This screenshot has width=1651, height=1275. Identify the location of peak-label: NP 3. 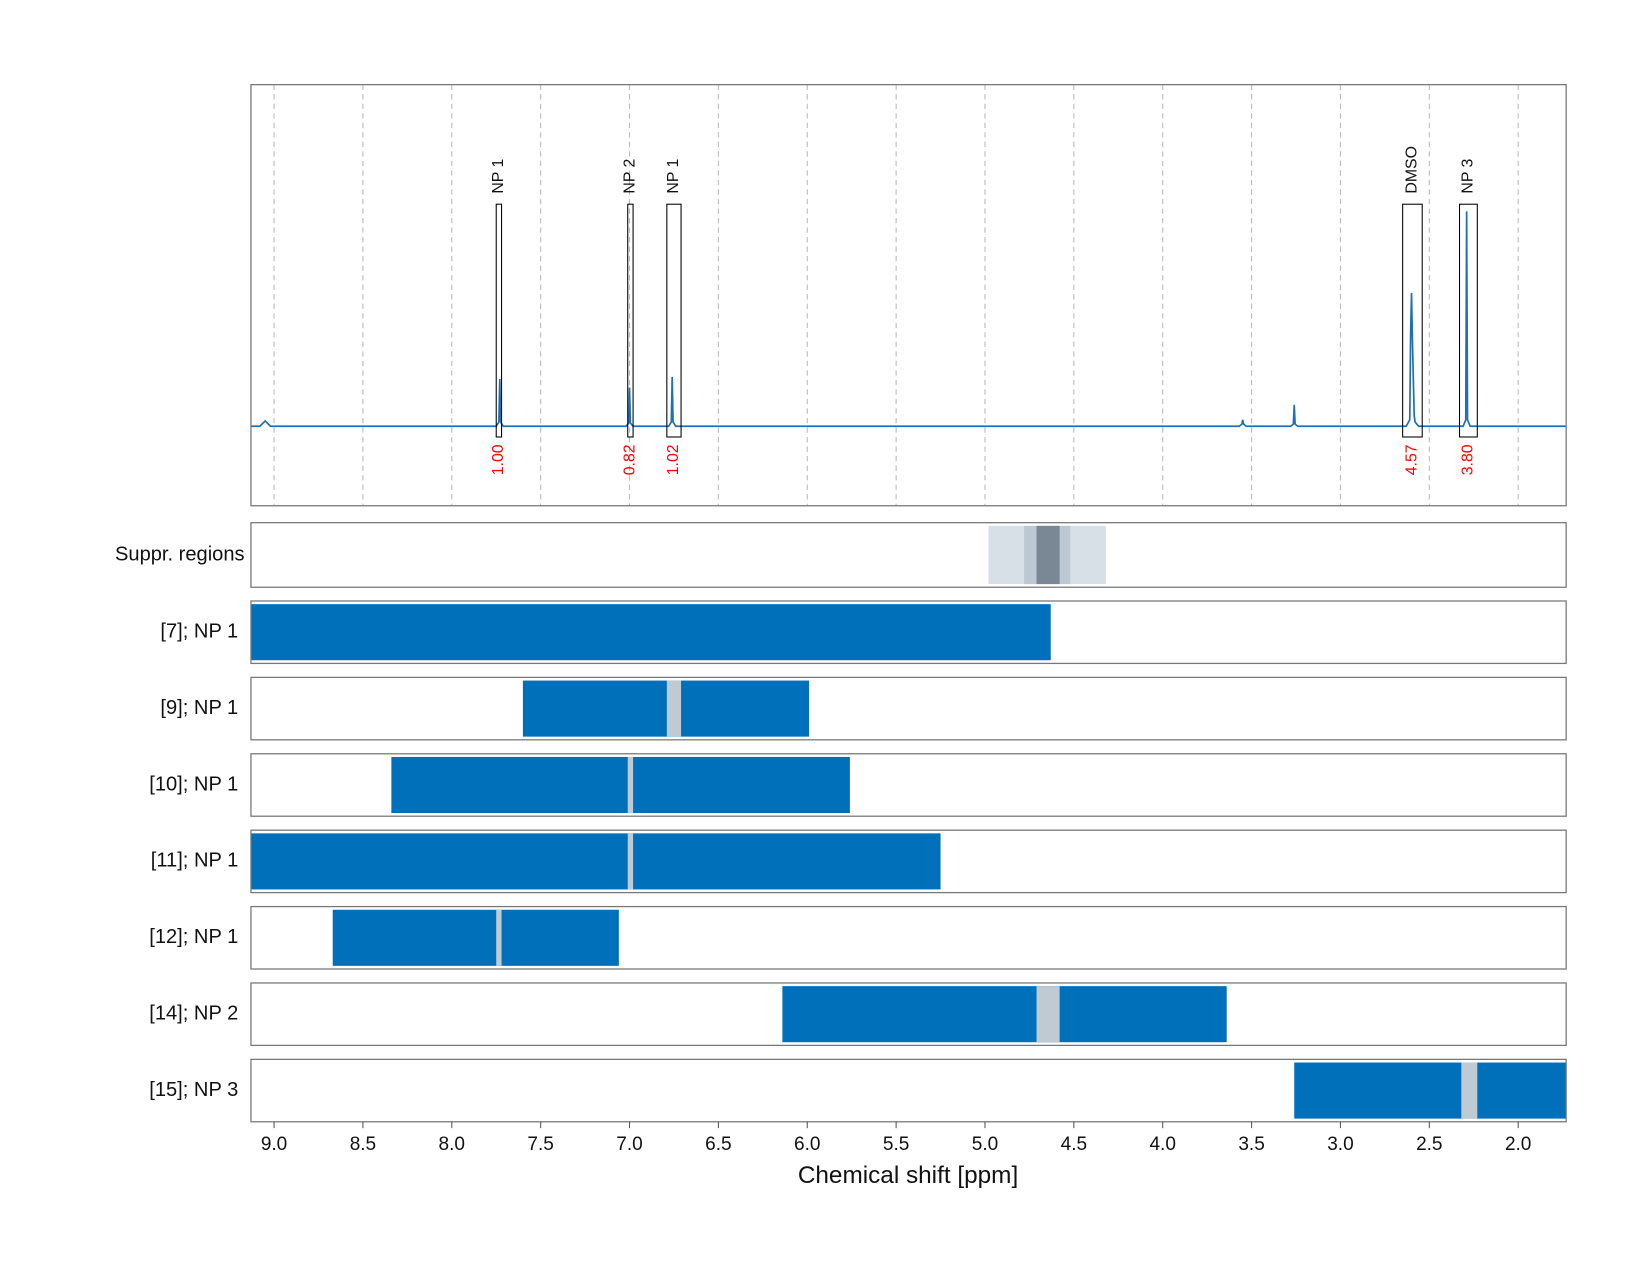
(1468, 175).